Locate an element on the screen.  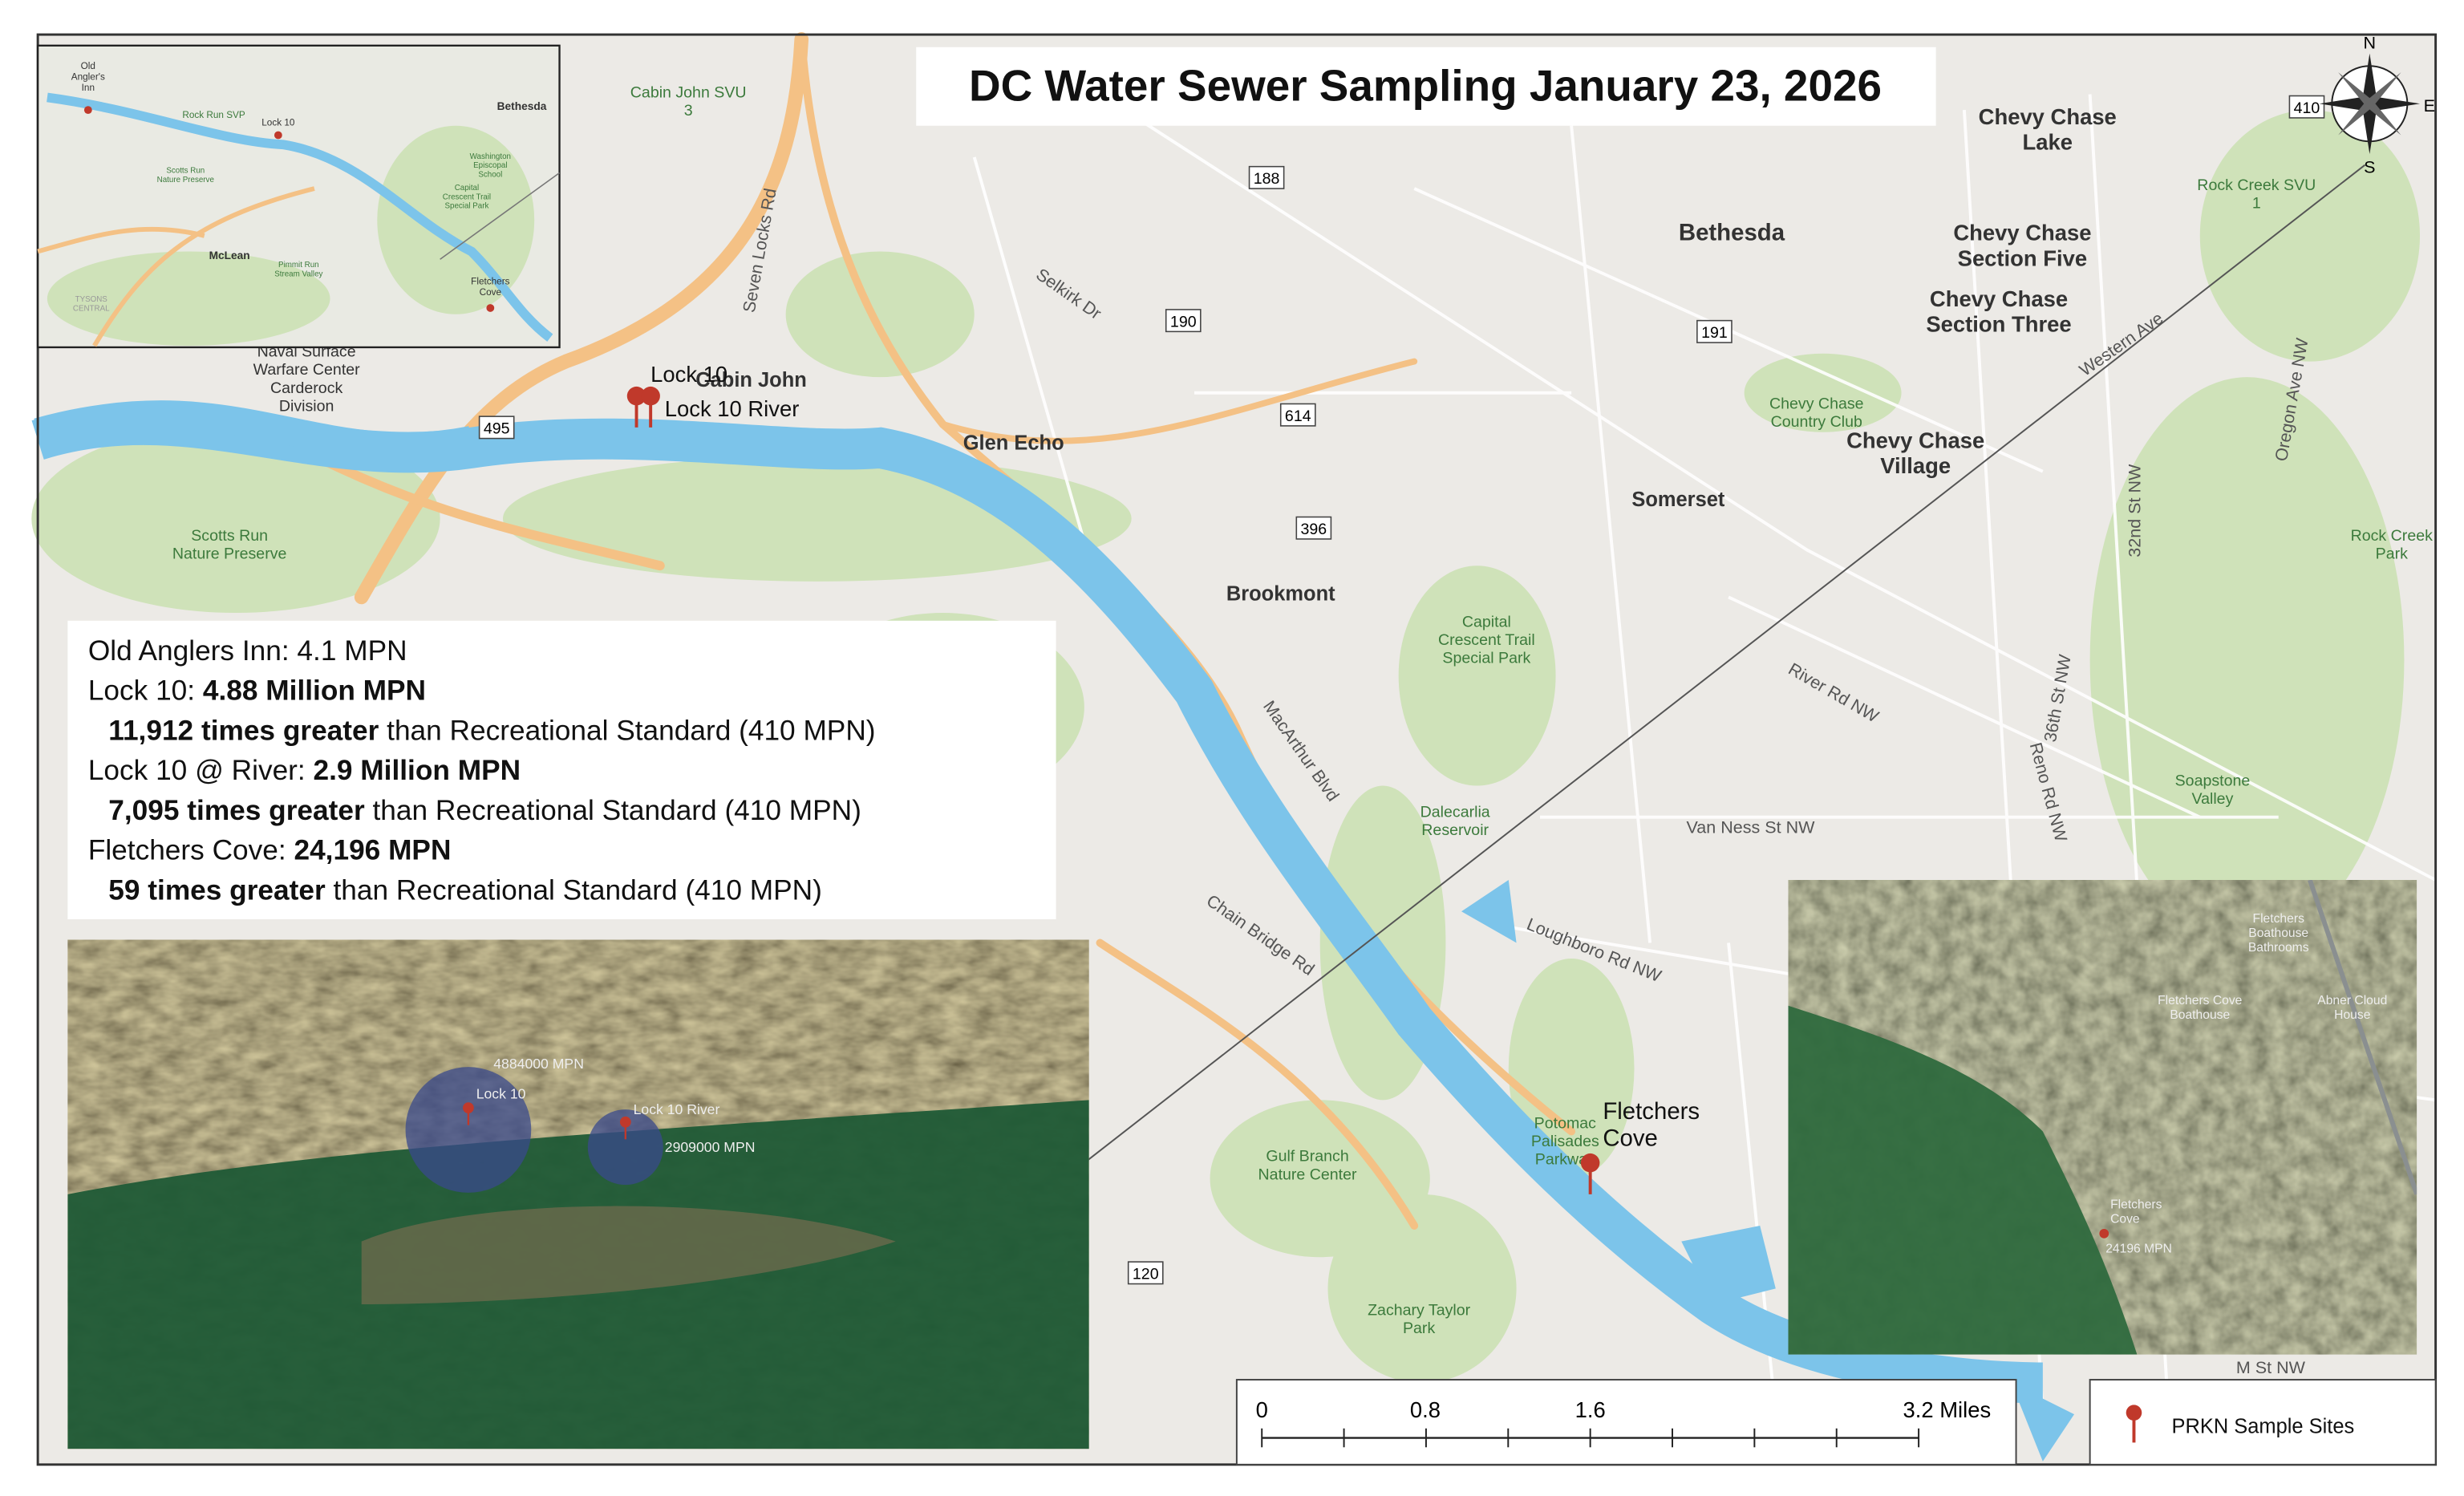
summary-line: Lock 10: 4.88 Million MPN is located at coordinates (257, 691).